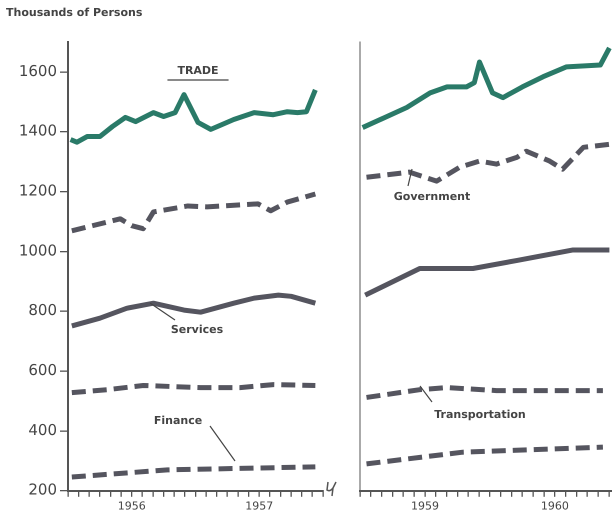 The width and height of the screenshot is (612, 516). Describe the element at coordinates (42, 370) in the screenshot. I see `y-tick-label: 600` at that location.